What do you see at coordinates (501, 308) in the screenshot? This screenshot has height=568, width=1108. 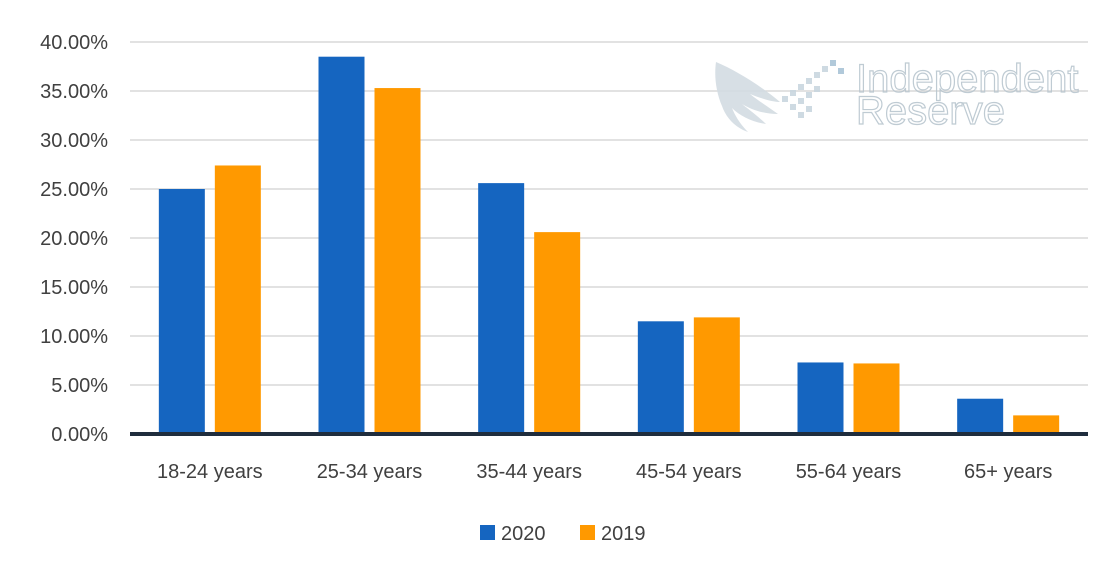 I see `bar-2020-35-44-years` at bounding box center [501, 308].